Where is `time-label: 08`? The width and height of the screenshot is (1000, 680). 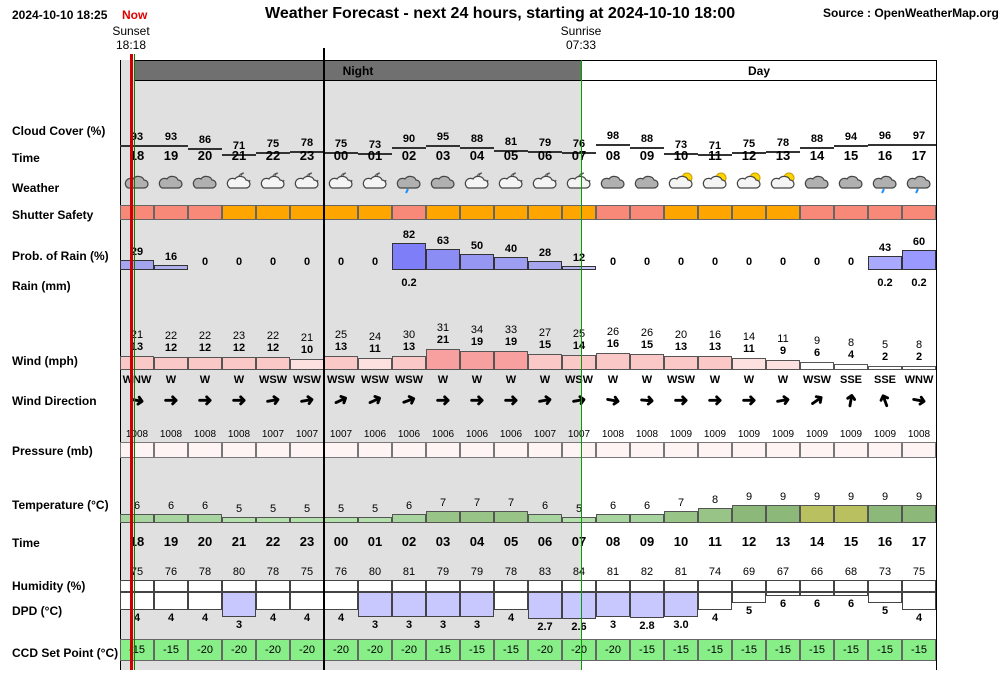
time-label: 08 is located at coordinates (613, 541).